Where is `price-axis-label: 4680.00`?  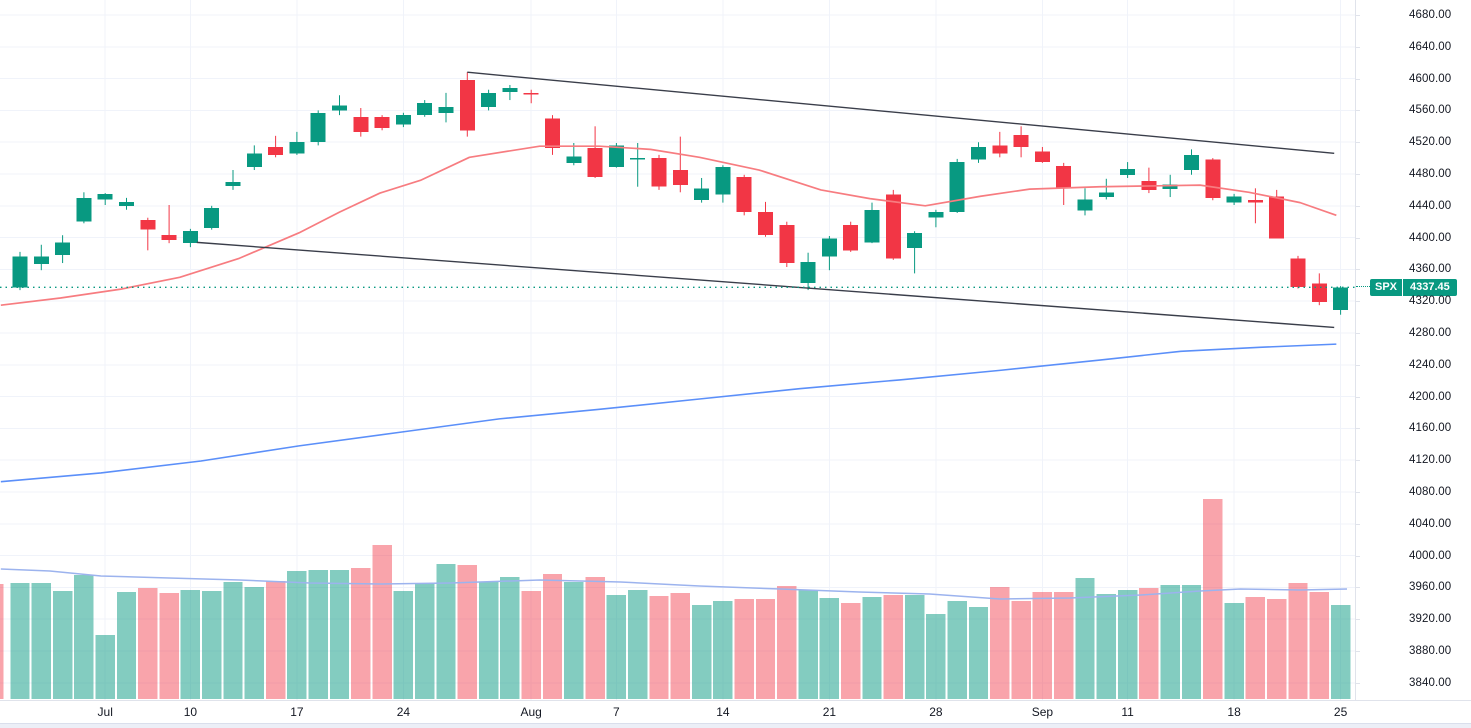 price-axis-label: 4680.00 is located at coordinates (1430, 15).